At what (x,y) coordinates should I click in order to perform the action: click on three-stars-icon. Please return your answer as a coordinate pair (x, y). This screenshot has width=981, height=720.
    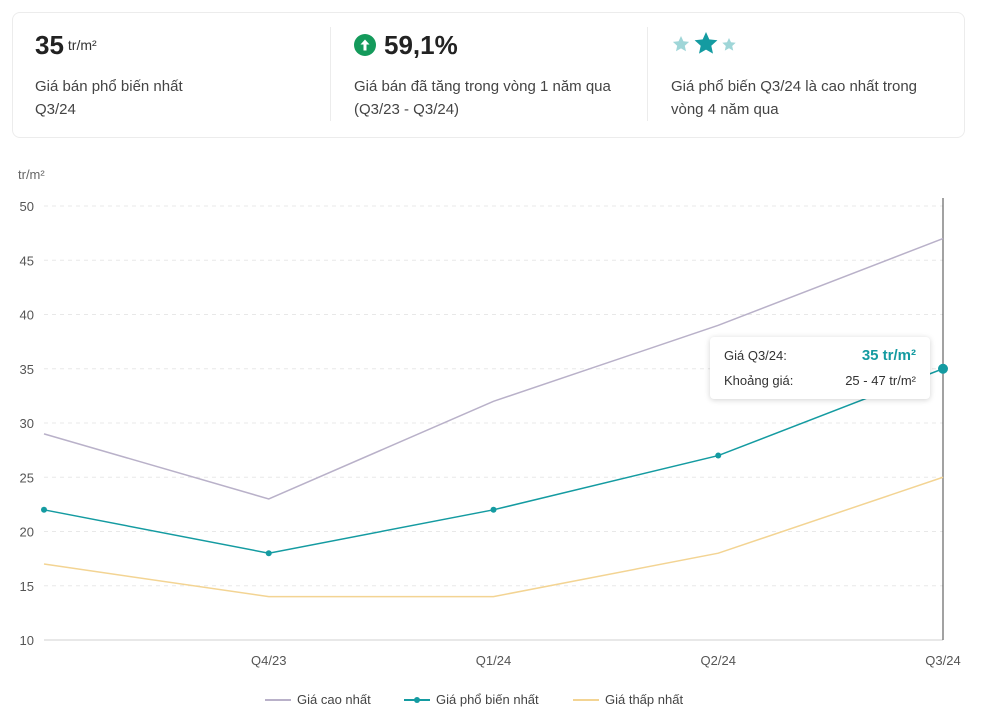
    Looking at the image, I should click on (816, 45).